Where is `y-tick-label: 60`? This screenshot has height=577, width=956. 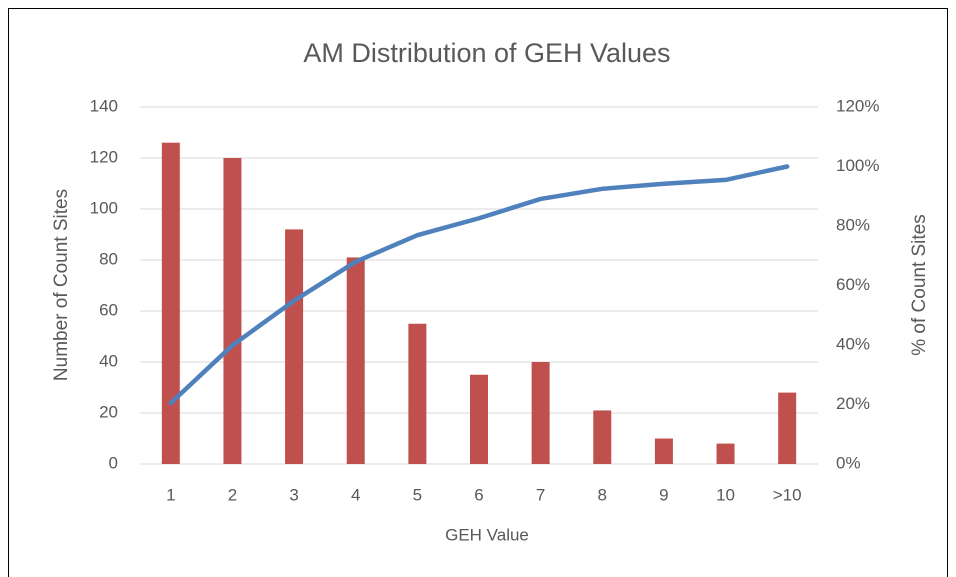
y-tick-label: 60 is located at coordinates (108, 309).